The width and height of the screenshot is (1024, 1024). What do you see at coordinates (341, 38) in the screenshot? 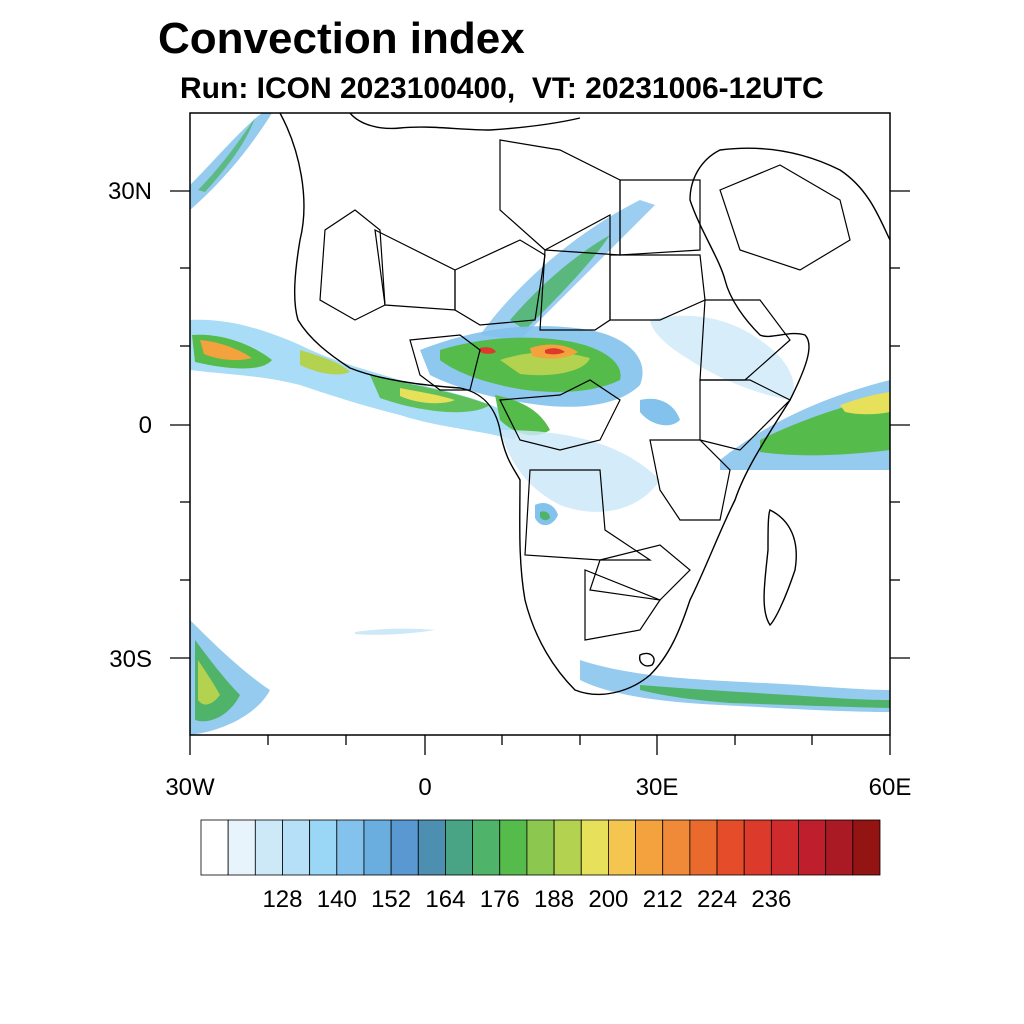
I see `chart-title: Convection index` at bounding box center [341, 38].